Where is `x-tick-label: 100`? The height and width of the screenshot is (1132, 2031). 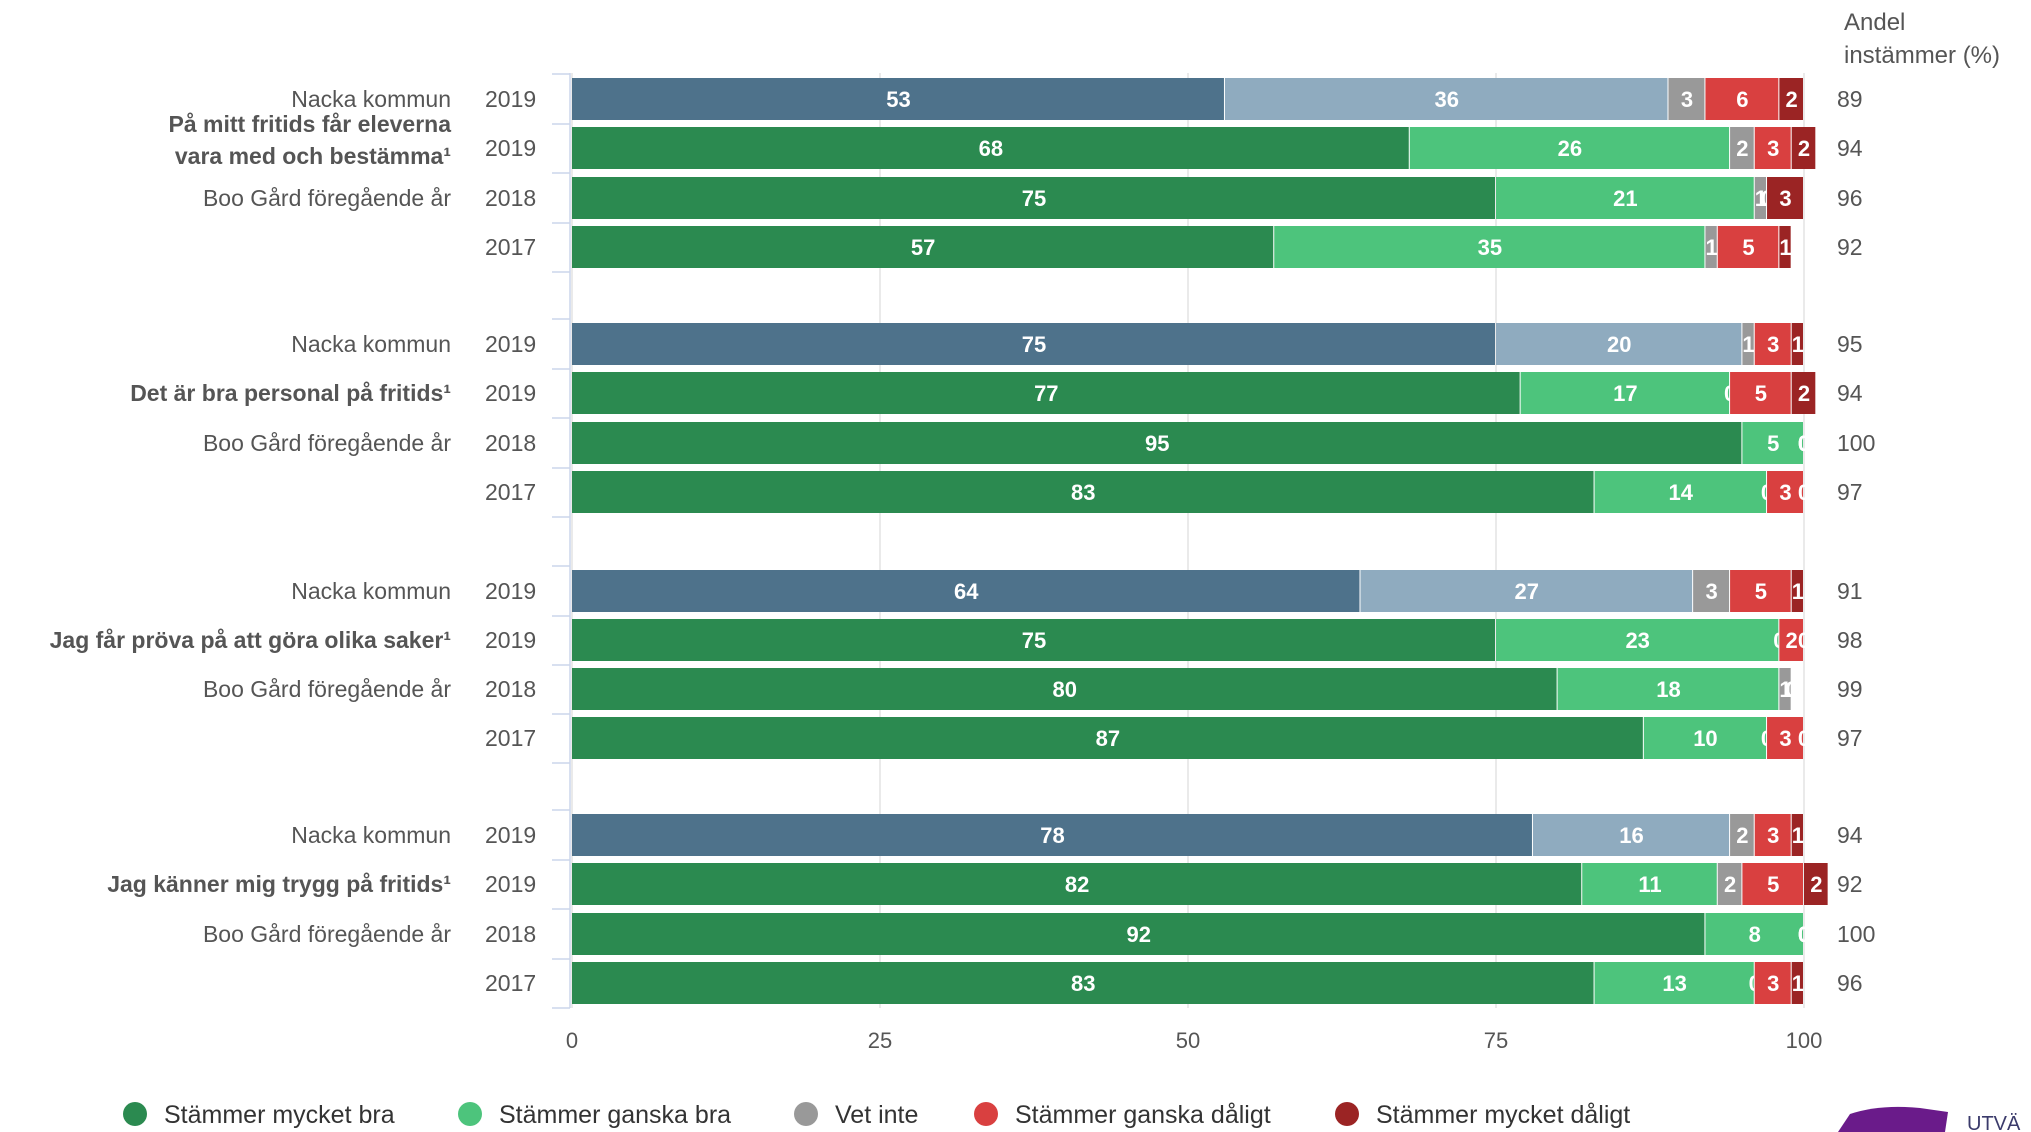
x-tick-label: 100 is located at coordinates (1804, 1040).